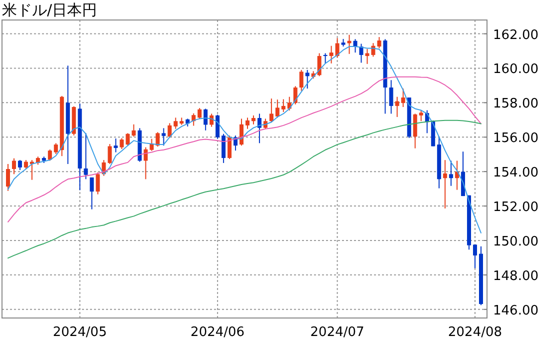 This screenshot has width=560, height=344. Describe the element at coordinates (515, 173) in the screenshot. I see `y-tick-label: 154.00` at that location.